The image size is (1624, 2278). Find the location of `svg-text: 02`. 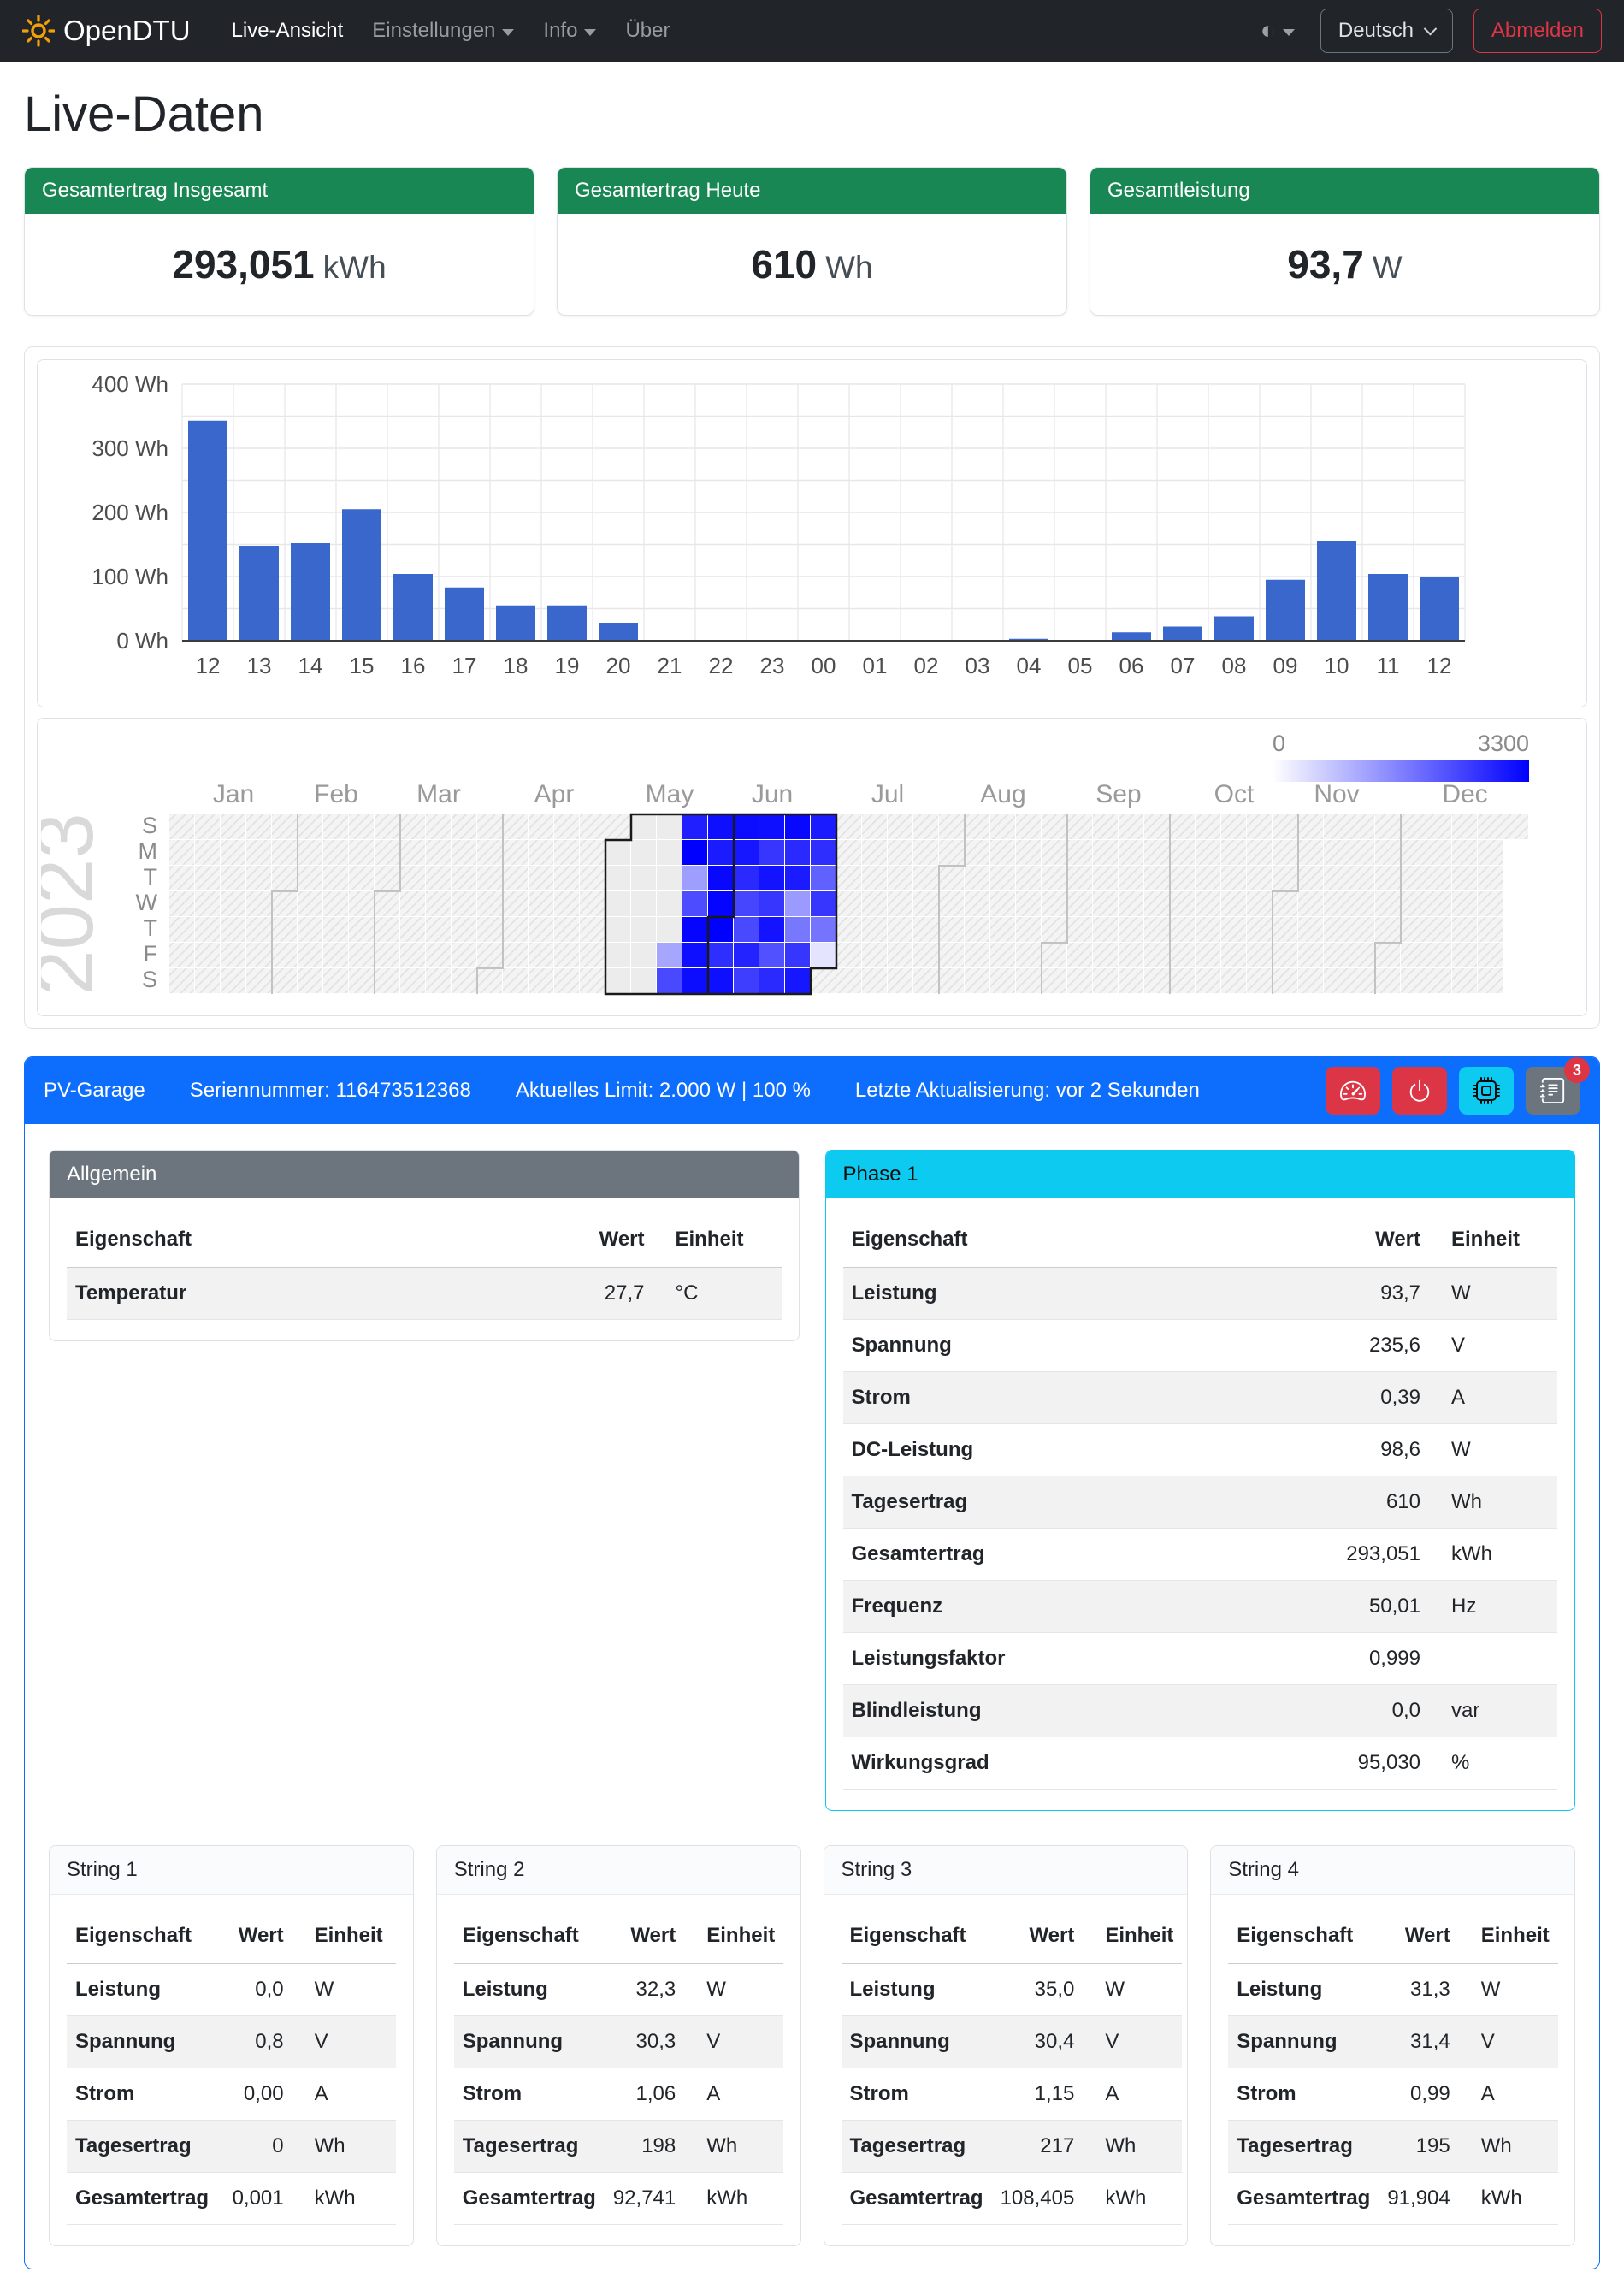

svg-text: 02 is located at coordinates (926, 665).